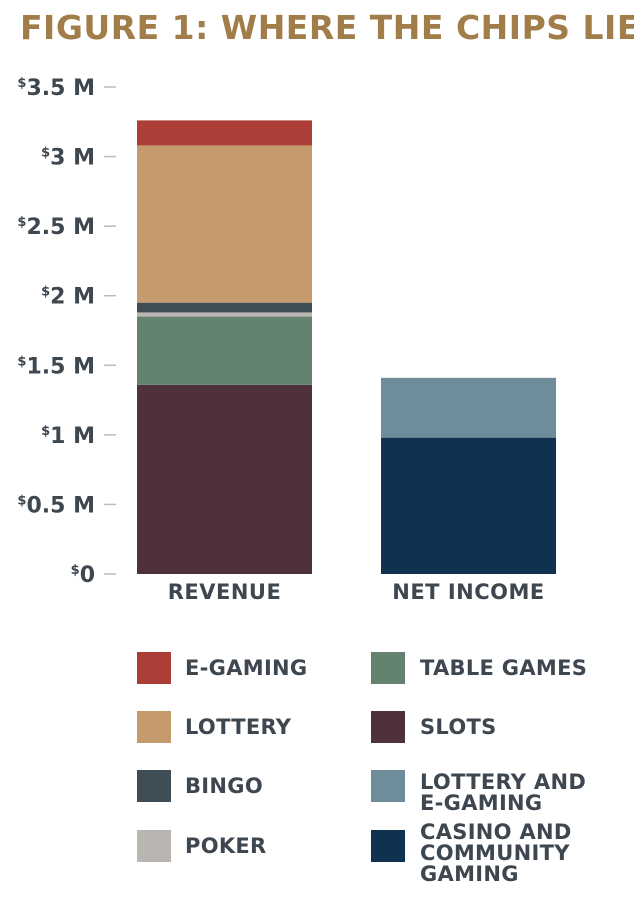 Image resolution: width=634 pixels, height=901 pixels. I want to click on y-tick-label: $0, so click(83, 575).